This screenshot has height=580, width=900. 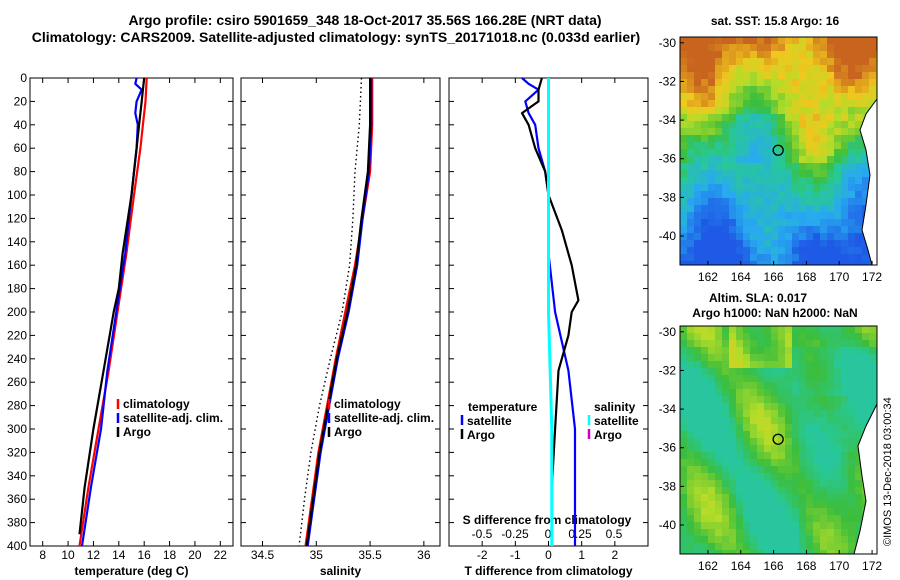 What do you see at coordinates (515, 555) in the screenshot?
I see `x-tick-label: -1` at bounding box center [515, 555].